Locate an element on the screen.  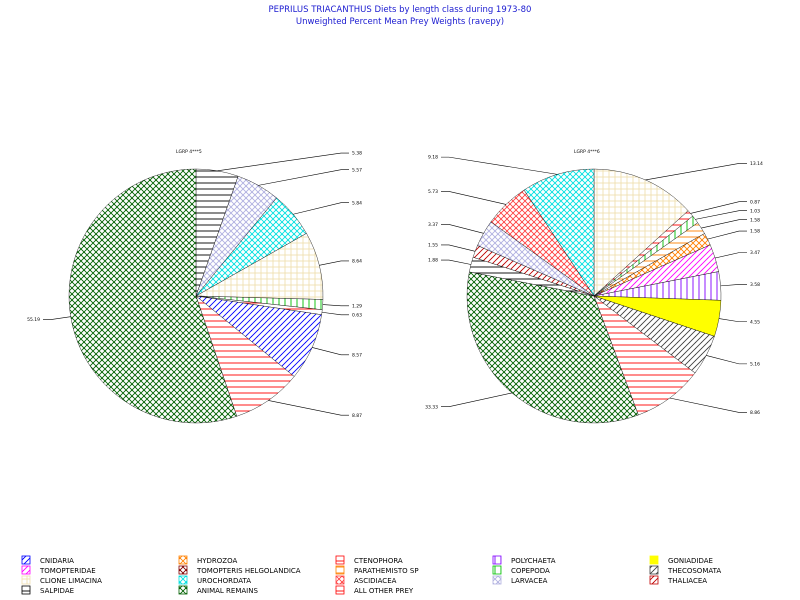
legend-swatch-clione-limacina is located at coordinates (26, 580).